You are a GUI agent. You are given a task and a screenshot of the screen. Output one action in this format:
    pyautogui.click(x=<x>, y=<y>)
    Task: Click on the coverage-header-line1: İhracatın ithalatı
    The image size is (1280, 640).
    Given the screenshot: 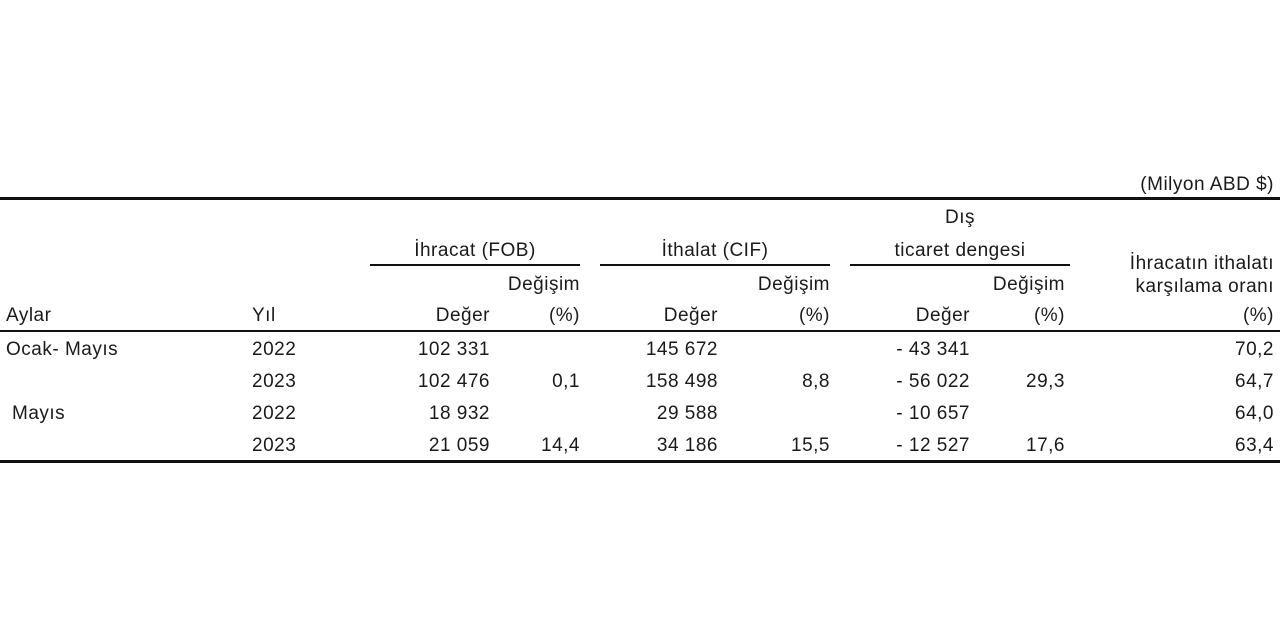 What is the action you would take?
    pyautogui.click(x=1201, y=263)
    